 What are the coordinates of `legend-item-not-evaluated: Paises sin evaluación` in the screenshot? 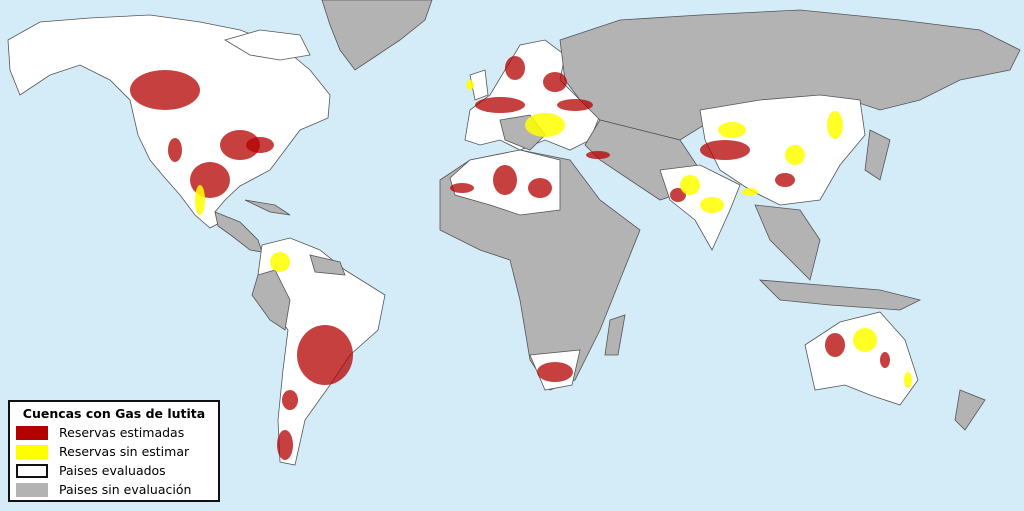 It's located at (114, 489).